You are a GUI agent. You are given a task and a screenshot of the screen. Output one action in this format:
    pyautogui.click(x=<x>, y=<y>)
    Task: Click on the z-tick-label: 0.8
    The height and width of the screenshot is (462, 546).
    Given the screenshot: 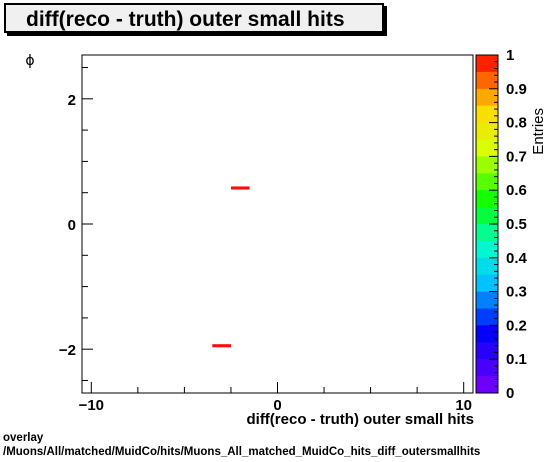 What is the action you would take?
    pyautogui.click(x=516, y=123)
    